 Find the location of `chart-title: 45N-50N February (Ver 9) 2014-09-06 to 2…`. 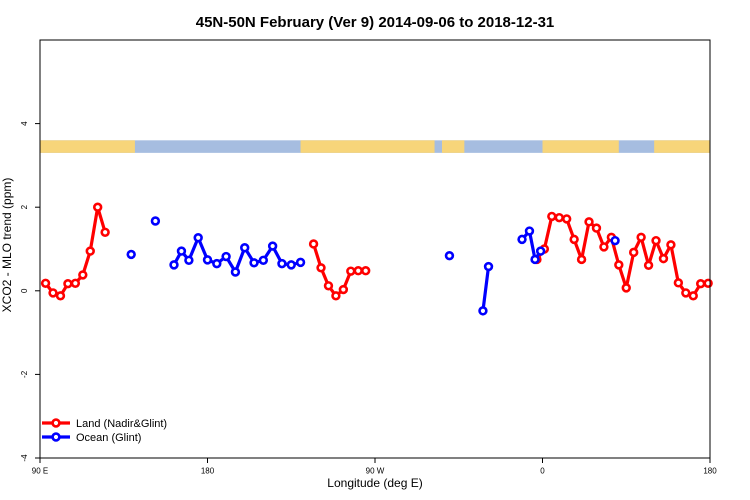

chart-title: 45N-50N February (Ver 9) 2014-09-06 to 2… is located at coordinates (375, 22).